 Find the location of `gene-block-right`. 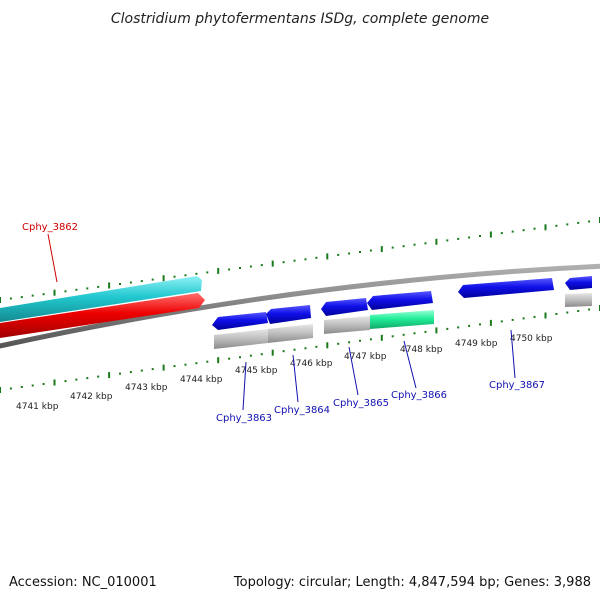

gene-block-right is located at coordinates (578, 283).